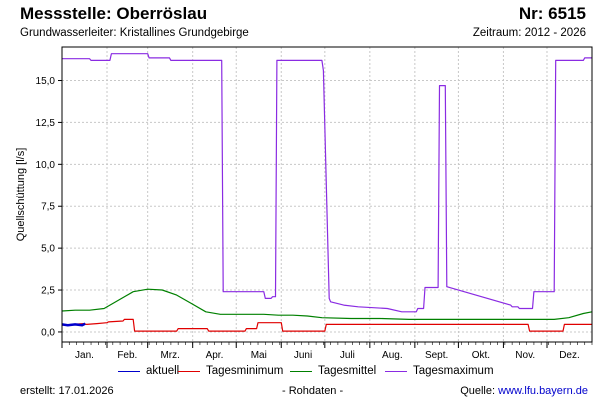  Describe the element at coordinates (46, 123) in the screenshot. I see `y-tick-label: 12,5` at that location.